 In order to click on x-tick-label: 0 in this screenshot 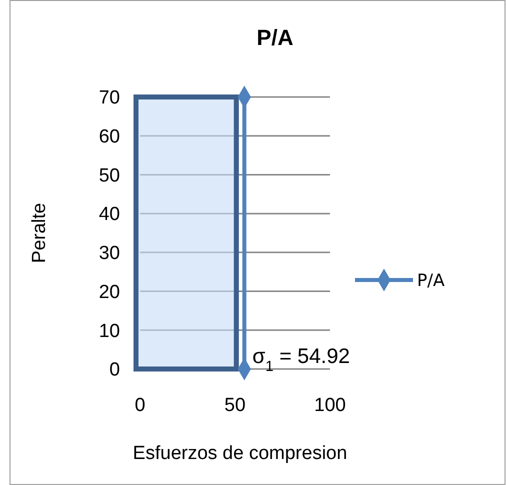, I will do `click(140, 405)`.